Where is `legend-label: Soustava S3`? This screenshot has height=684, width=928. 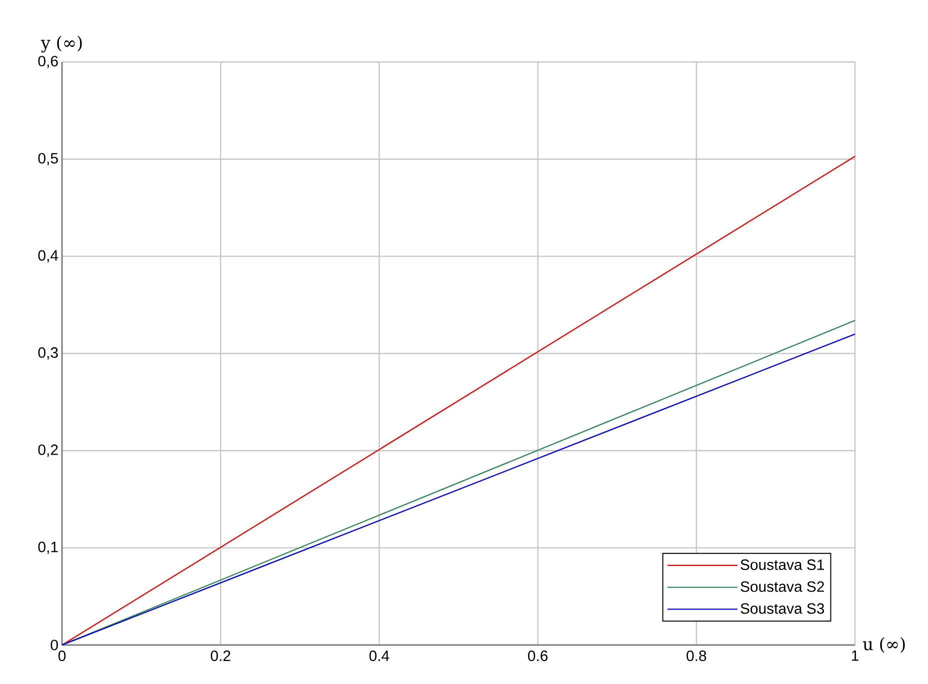
legend-label: Soustava S3 is located at coordinates (782, 608).